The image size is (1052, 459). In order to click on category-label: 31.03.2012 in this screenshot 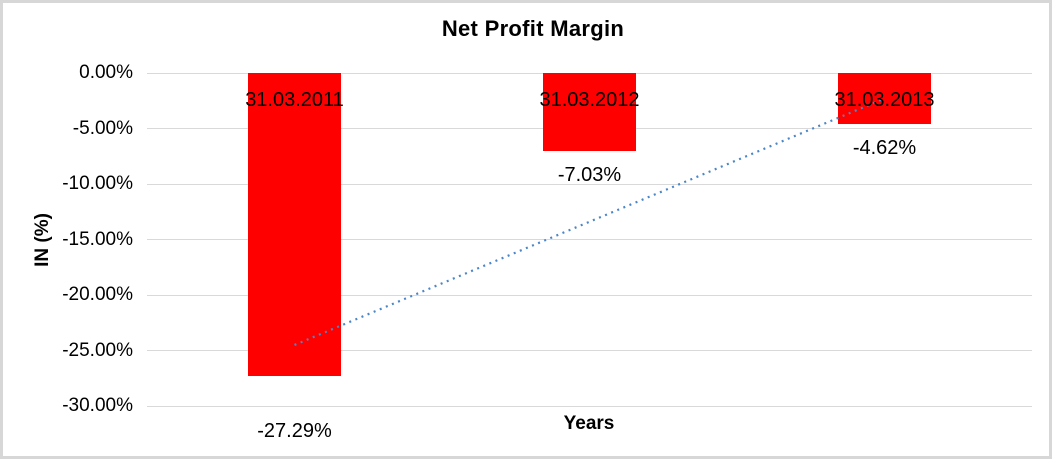, I will do `click(589, 99)`.